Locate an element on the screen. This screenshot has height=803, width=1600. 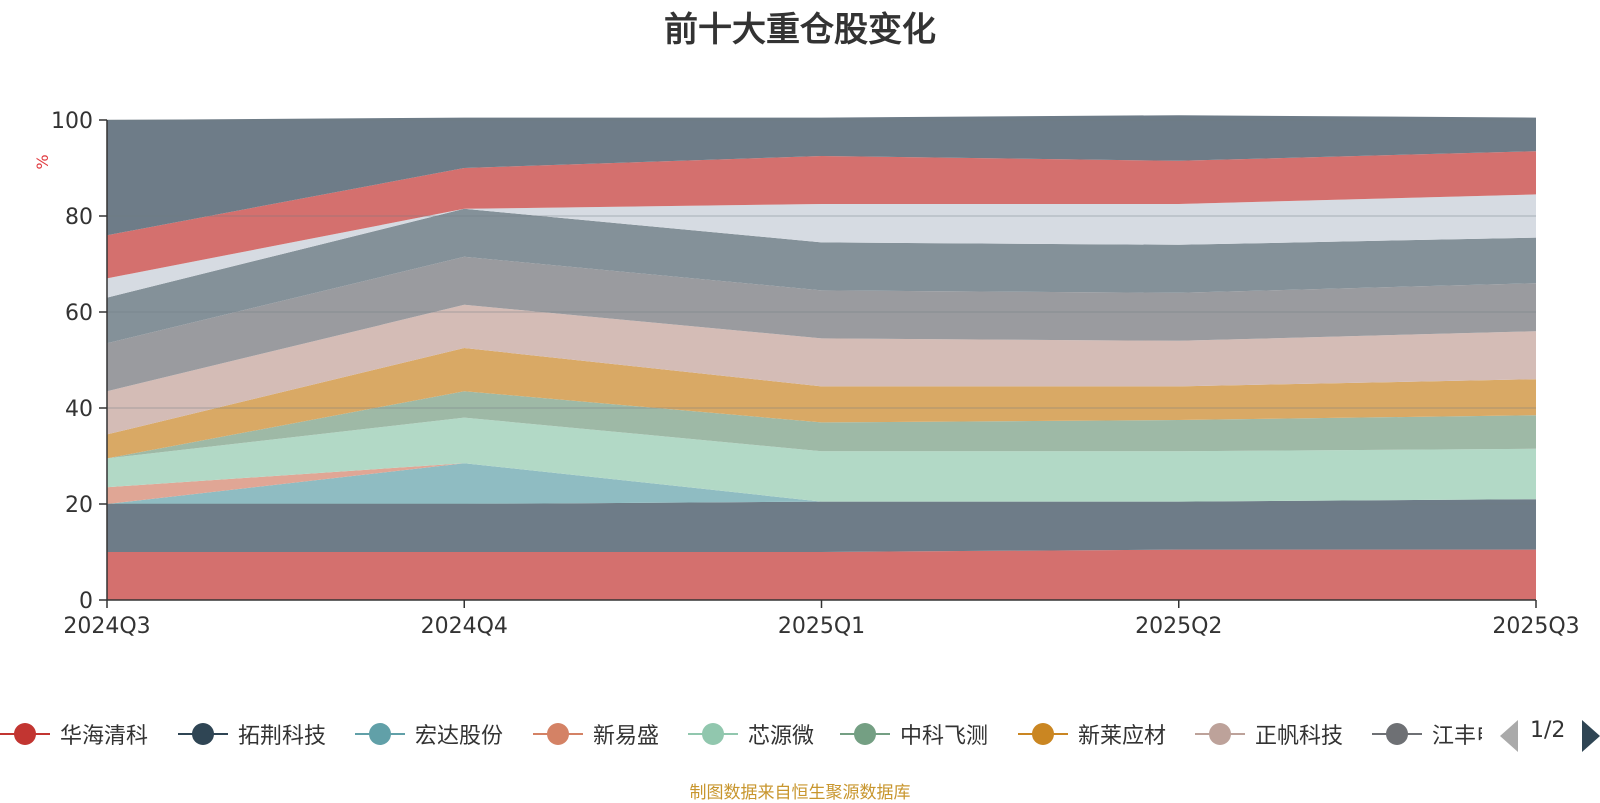
y-tick-label-0: 0 is located at coordinates (86, 601).